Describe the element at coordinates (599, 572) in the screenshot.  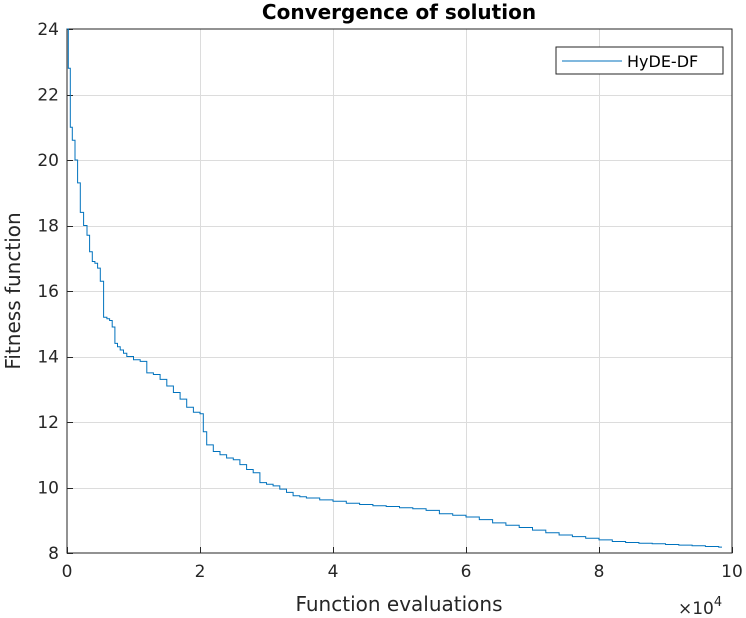
I see `x-tick-label: 8` at that location.